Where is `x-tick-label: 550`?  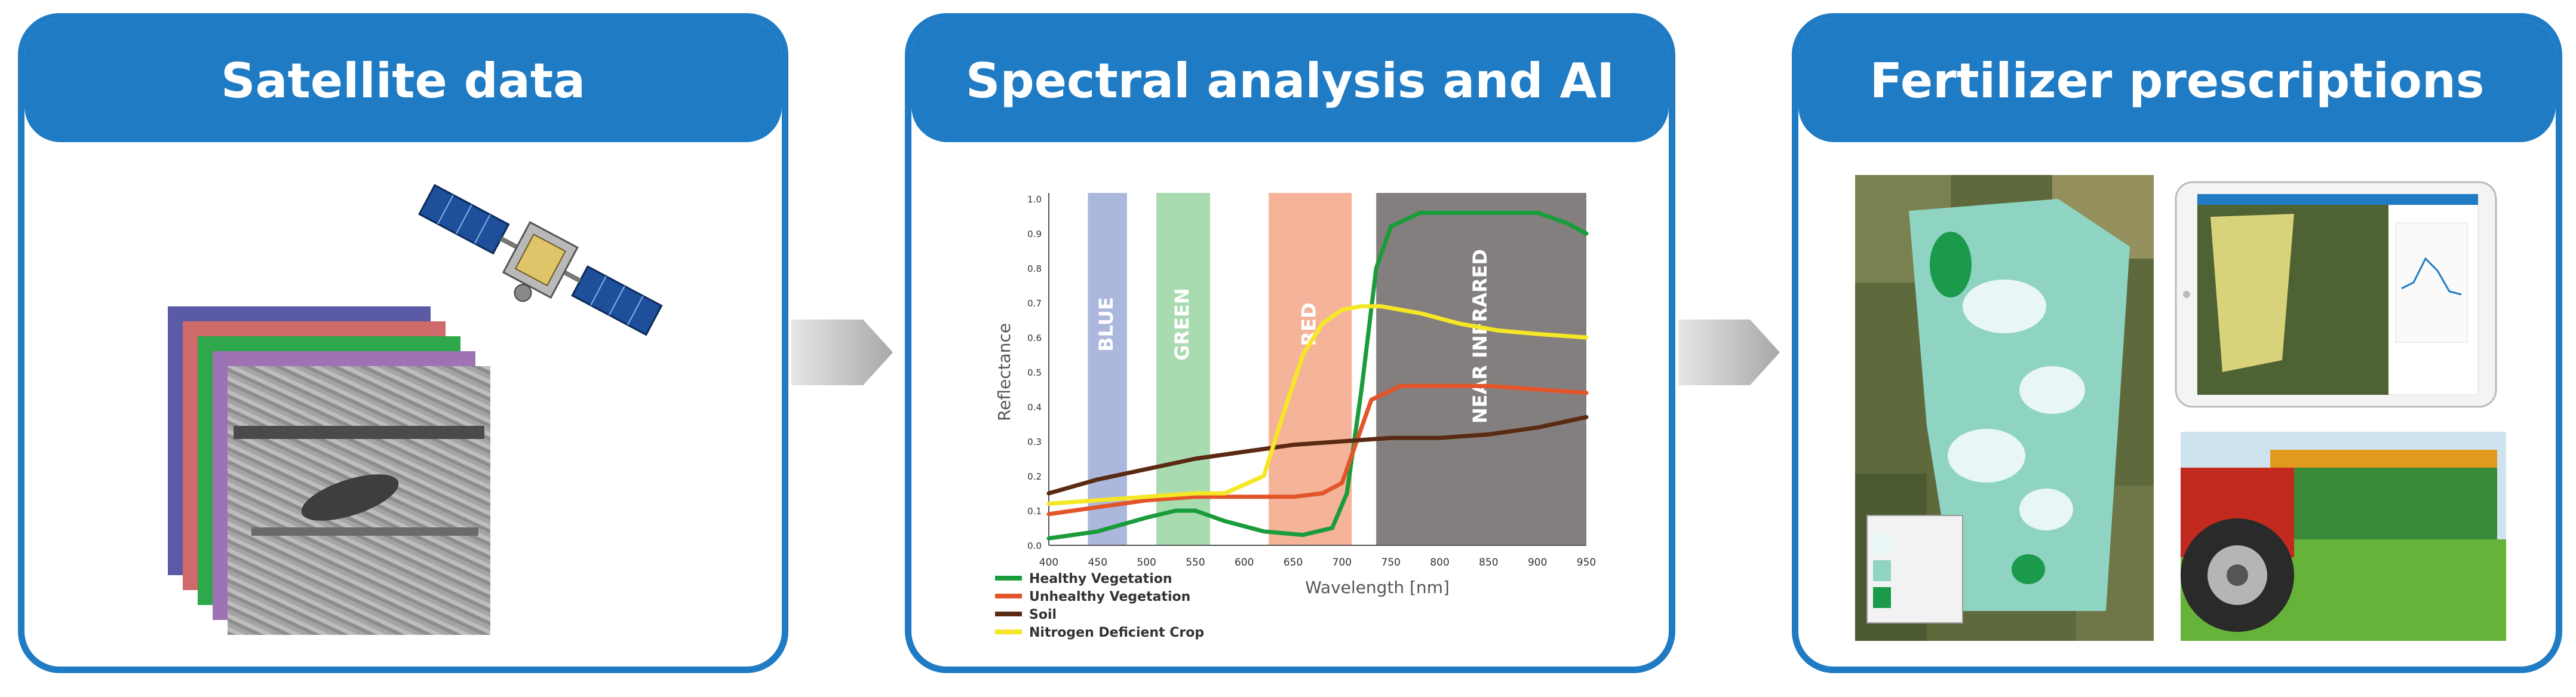
x-tick-label: 550 is located at coordinates (1195, 563).